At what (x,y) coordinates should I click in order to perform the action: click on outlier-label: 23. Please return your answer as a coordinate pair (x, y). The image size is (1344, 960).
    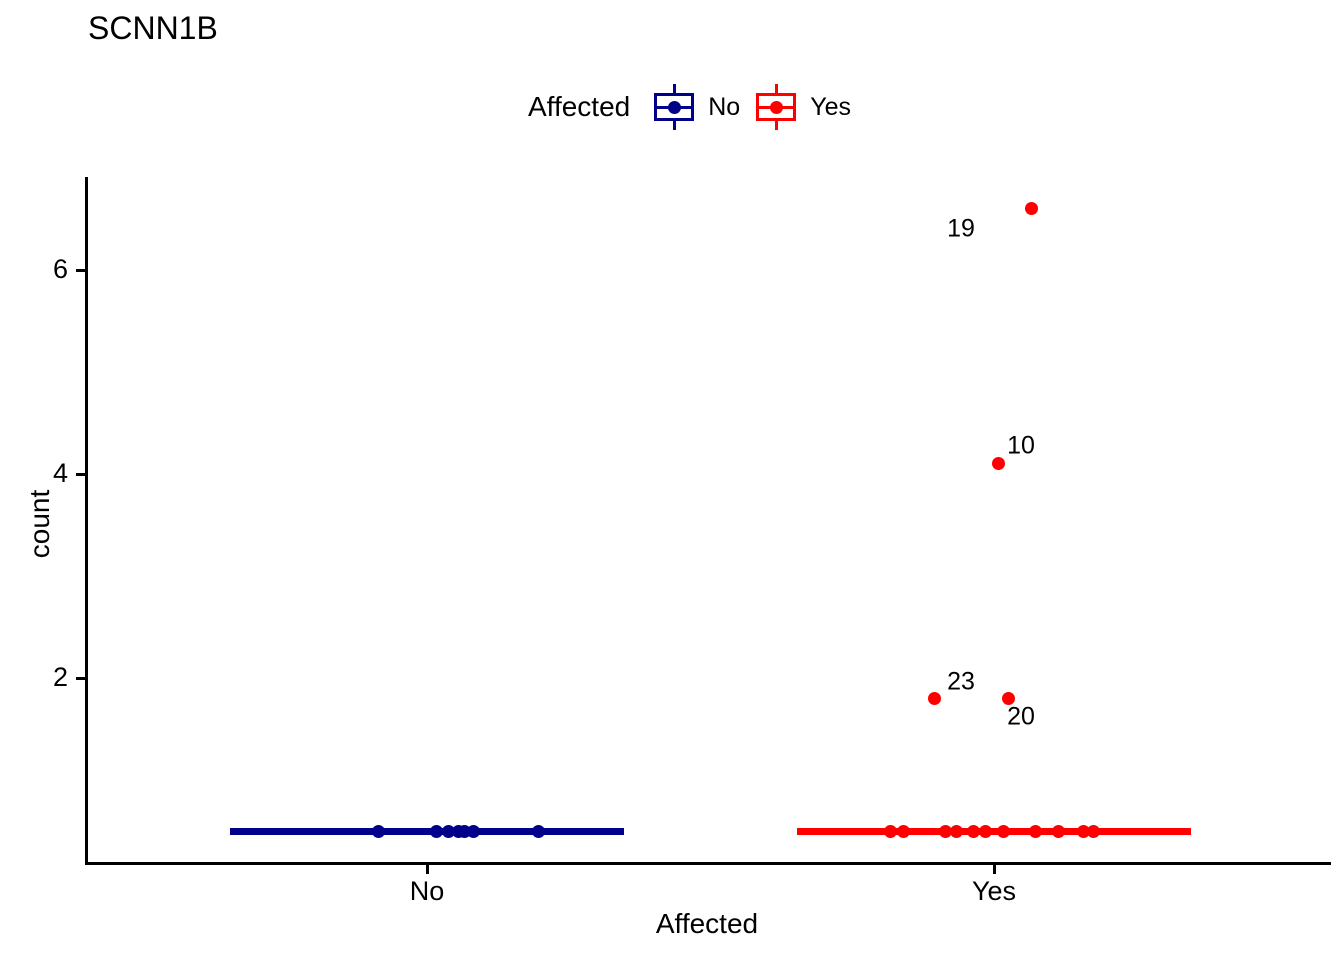
    Looking at the image, I should click on (961, 681).